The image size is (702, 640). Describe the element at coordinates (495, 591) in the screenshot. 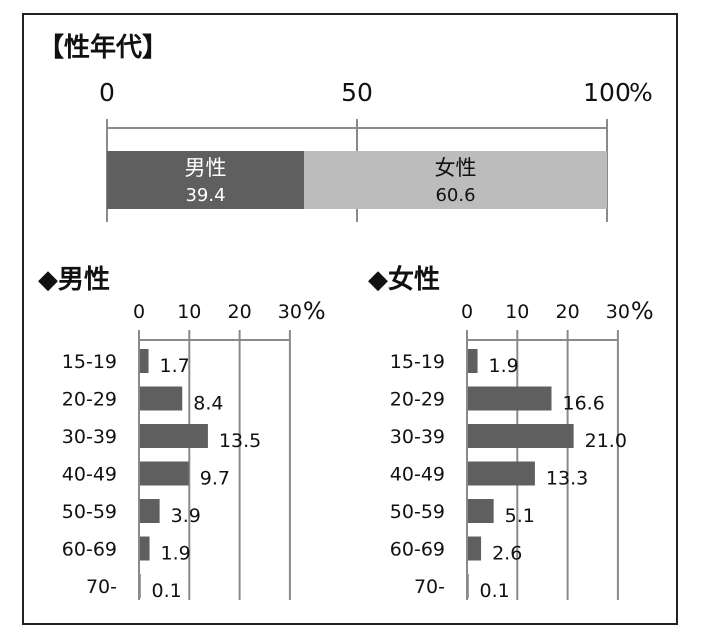

I see `female-data-label: 0.1` at that location.